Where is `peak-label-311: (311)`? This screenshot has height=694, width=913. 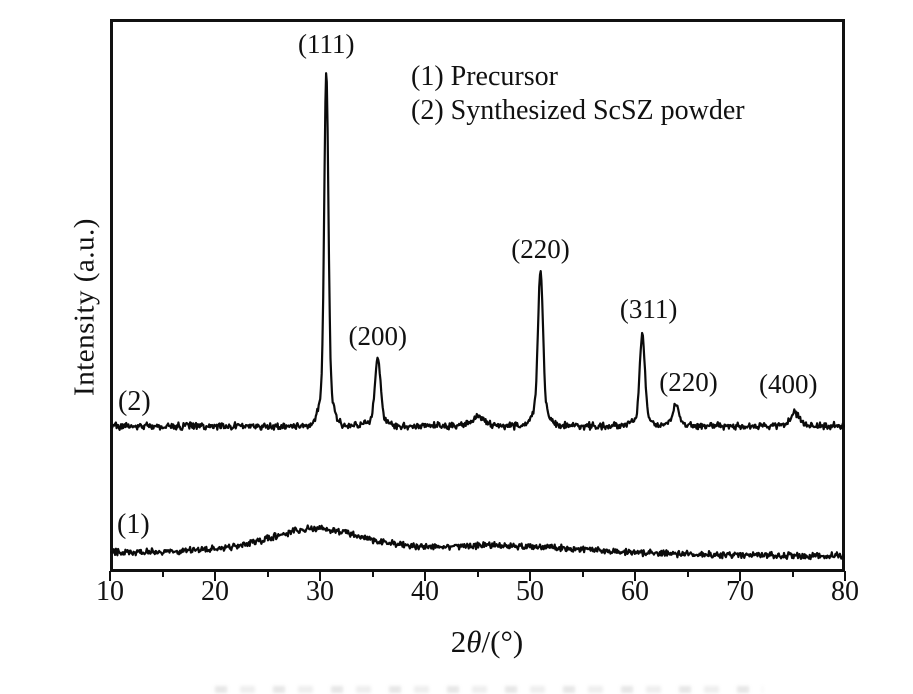
peak-label-311: (311) is located at coordinates (648, 309).